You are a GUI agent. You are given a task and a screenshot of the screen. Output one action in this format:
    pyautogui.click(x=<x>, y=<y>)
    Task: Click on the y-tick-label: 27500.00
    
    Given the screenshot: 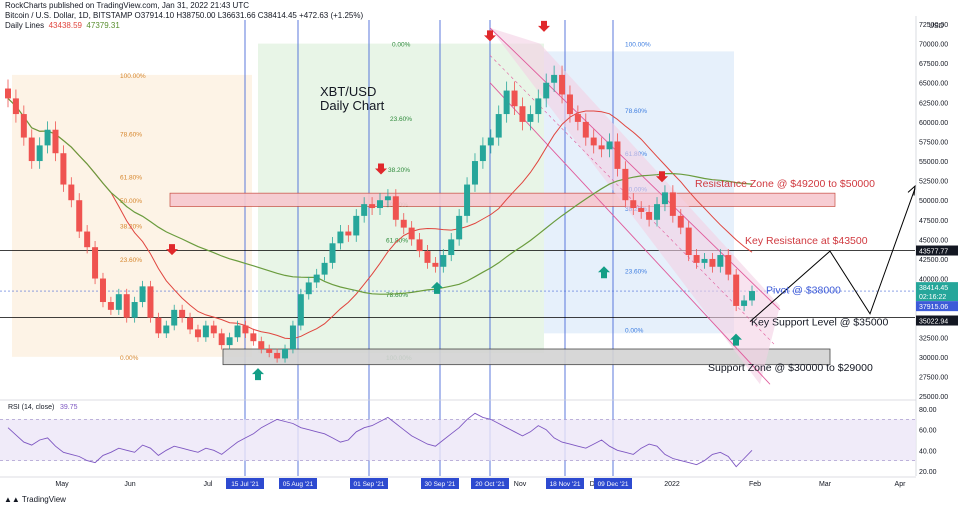 What is the action you would take?
    pyautogui.click(x=933, y=377)
    